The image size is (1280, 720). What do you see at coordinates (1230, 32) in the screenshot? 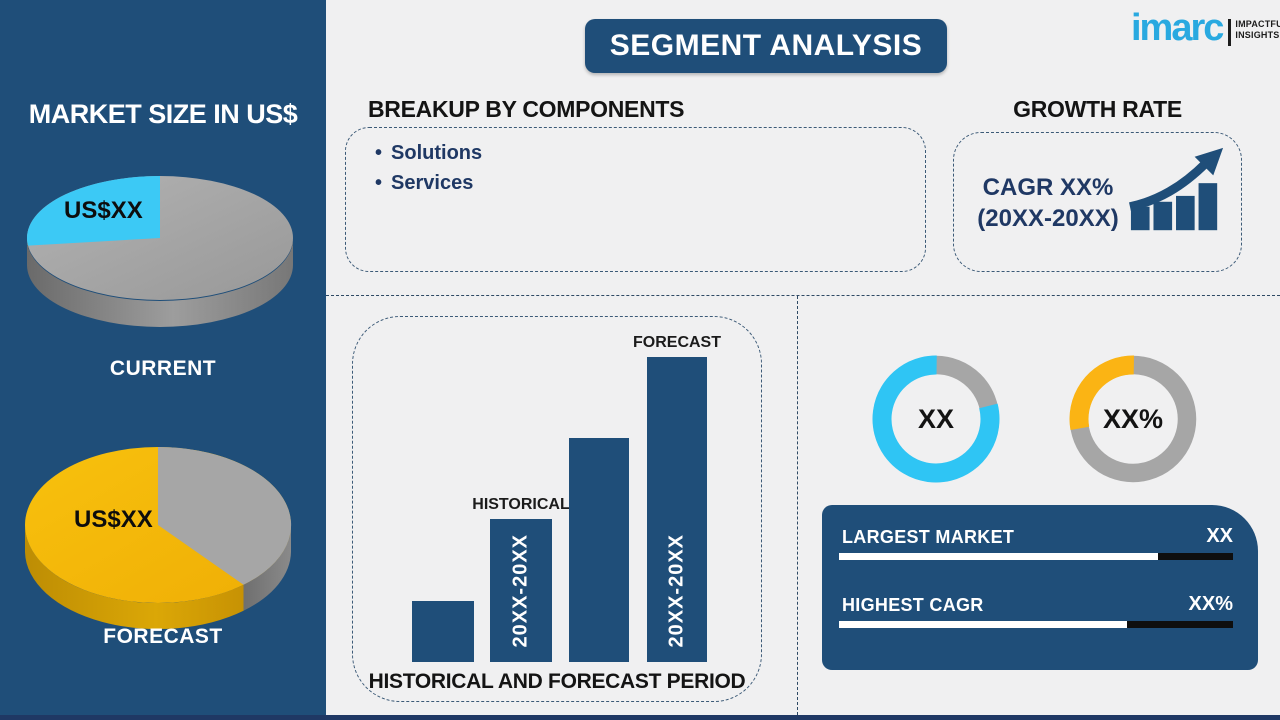
I see `logo-divider` at bounding box center [1230, 32].